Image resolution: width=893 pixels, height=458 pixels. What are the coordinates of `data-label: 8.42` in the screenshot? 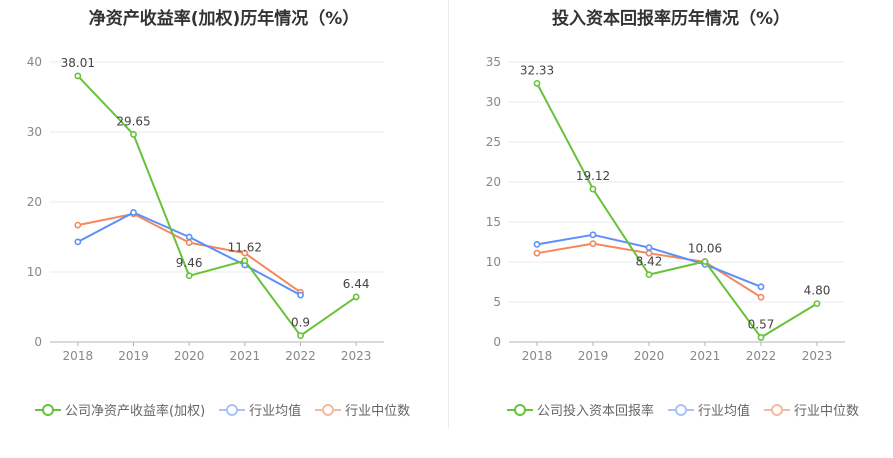 It's located at (649, 262).